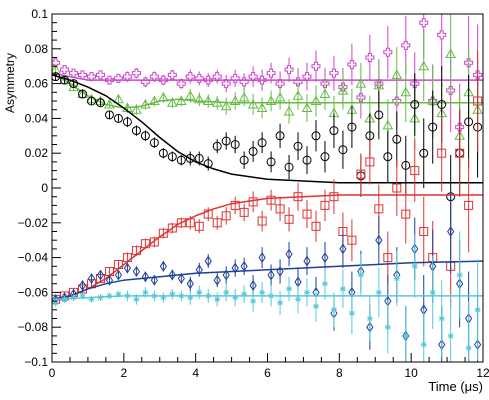 The image size is (489, 400). Describe the element at coordinates (33, 292) in the screenshot. I see `y-tick-label: −0.06` at that location.